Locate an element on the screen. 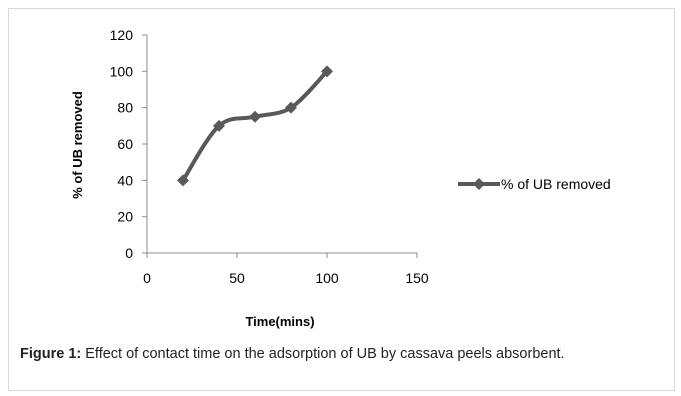 This screenshot has height=396, width=681. series-line is located at coordinates (255, 126).